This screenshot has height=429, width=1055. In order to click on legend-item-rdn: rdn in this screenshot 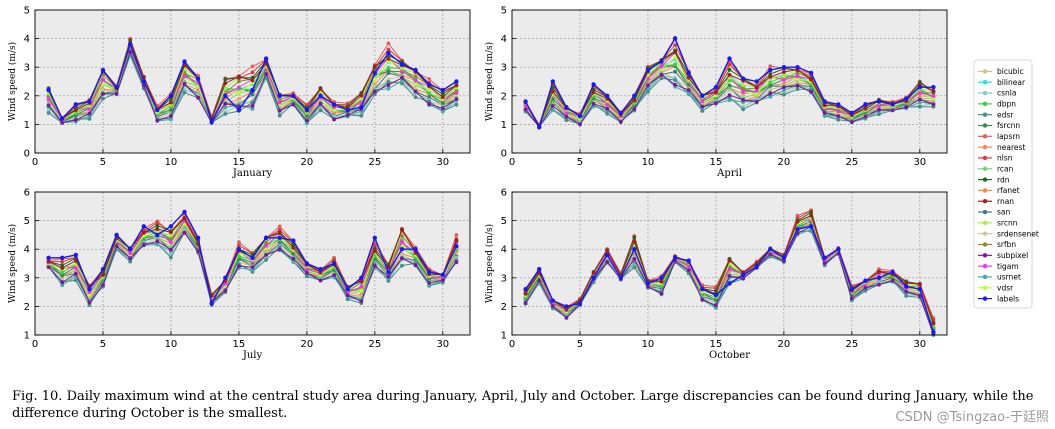, I will do `click(994, 179)`.